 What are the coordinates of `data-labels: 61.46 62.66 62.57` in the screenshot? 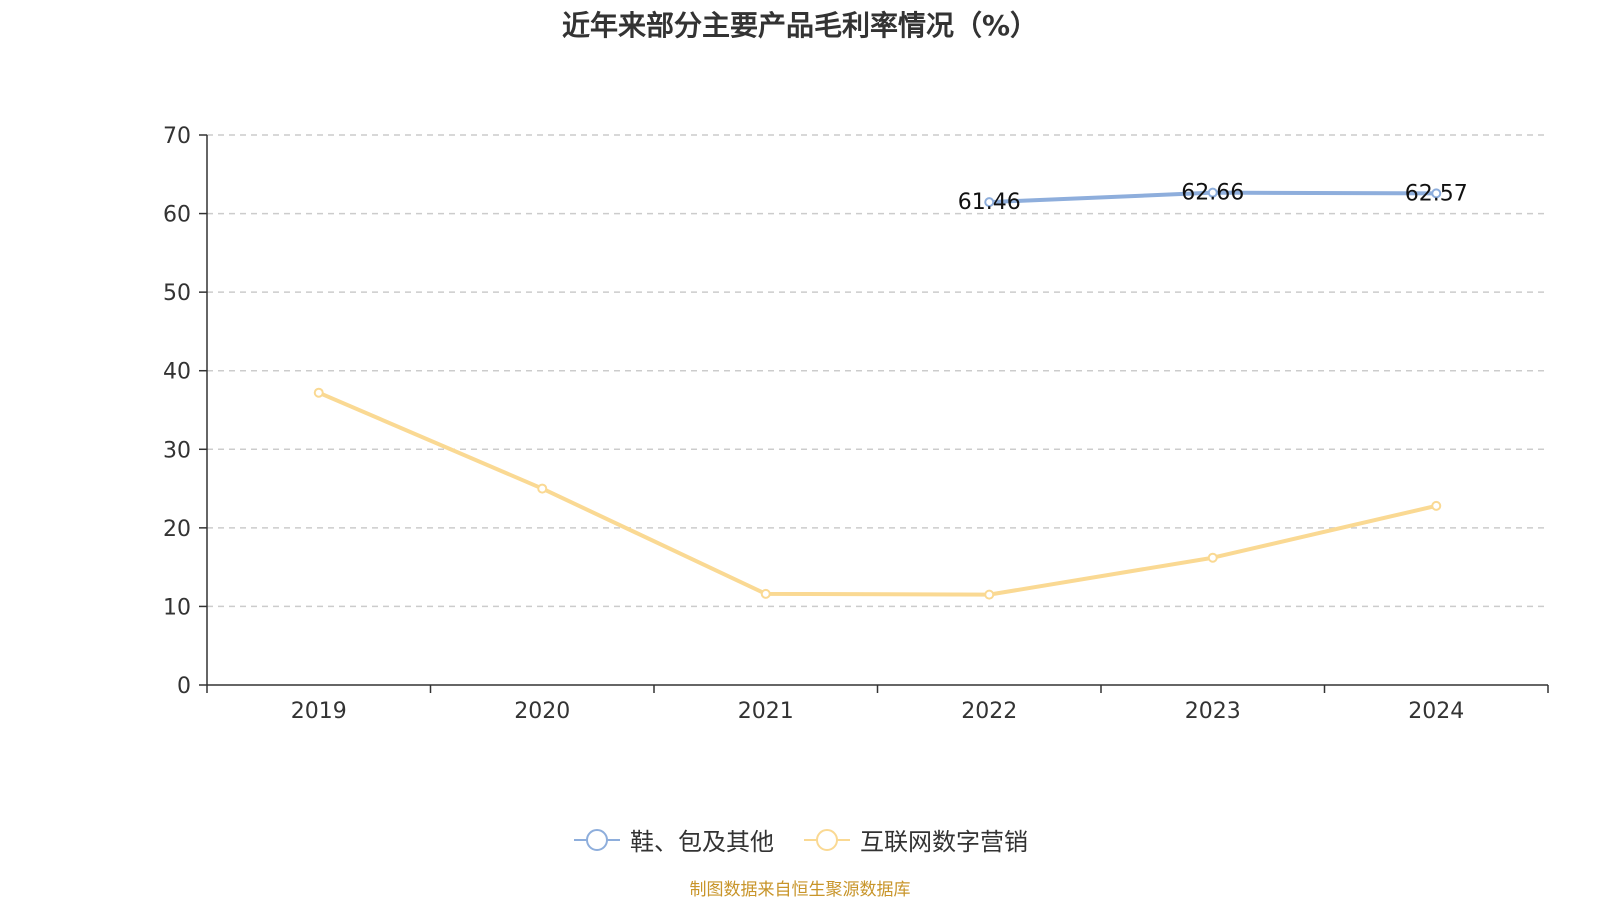 It's located at (1213, 198).